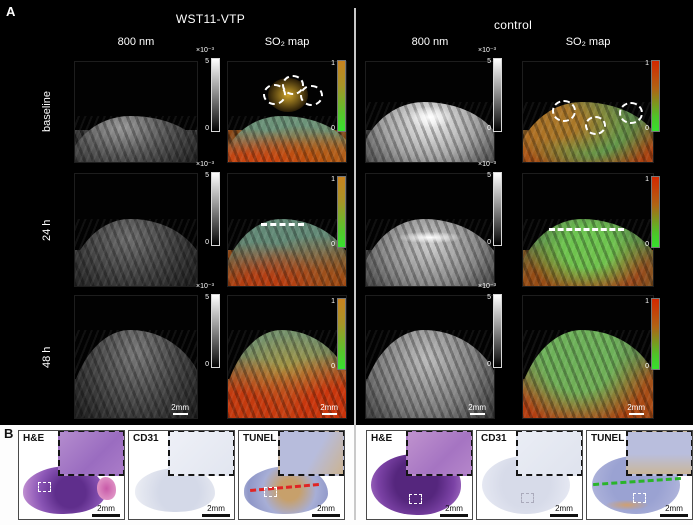  I want to click on histology-he-treated: H&E 2mm, so click(71, 475).